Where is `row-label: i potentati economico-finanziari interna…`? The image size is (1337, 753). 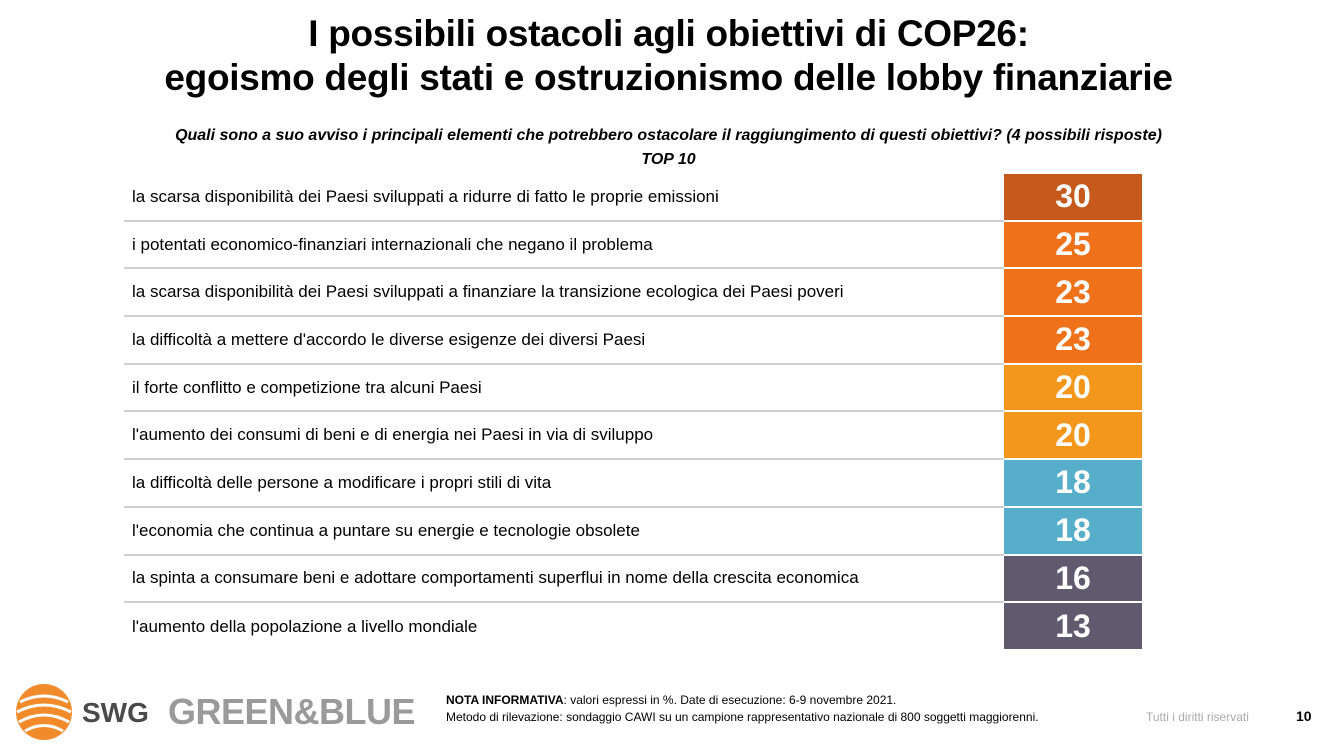
row-label: i potentati economico-finanziari interna… is located at coordinates (564, 246).